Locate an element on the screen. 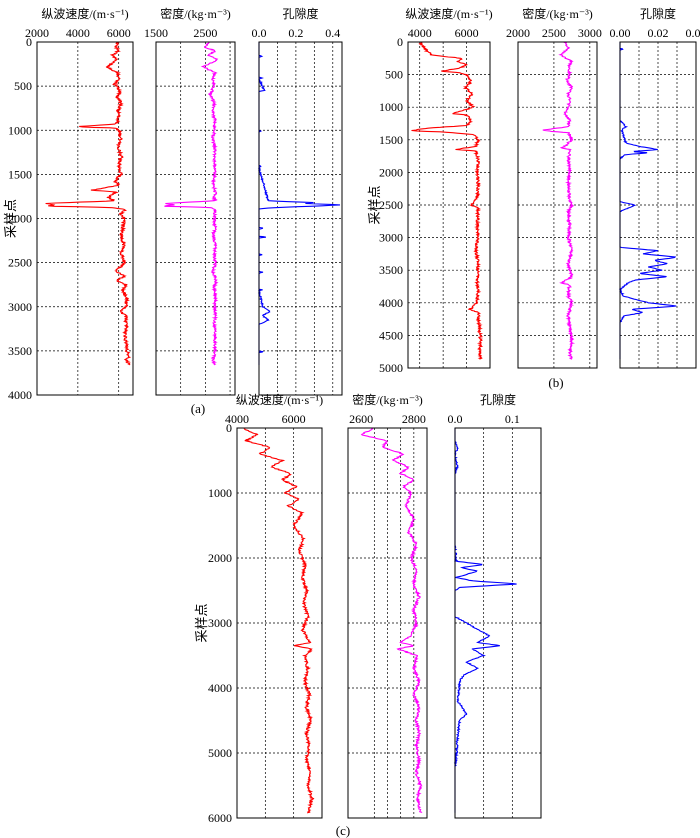 This screenshot has height=838, width=700. panel-caption: (a) is located at coordinates (198, 408).